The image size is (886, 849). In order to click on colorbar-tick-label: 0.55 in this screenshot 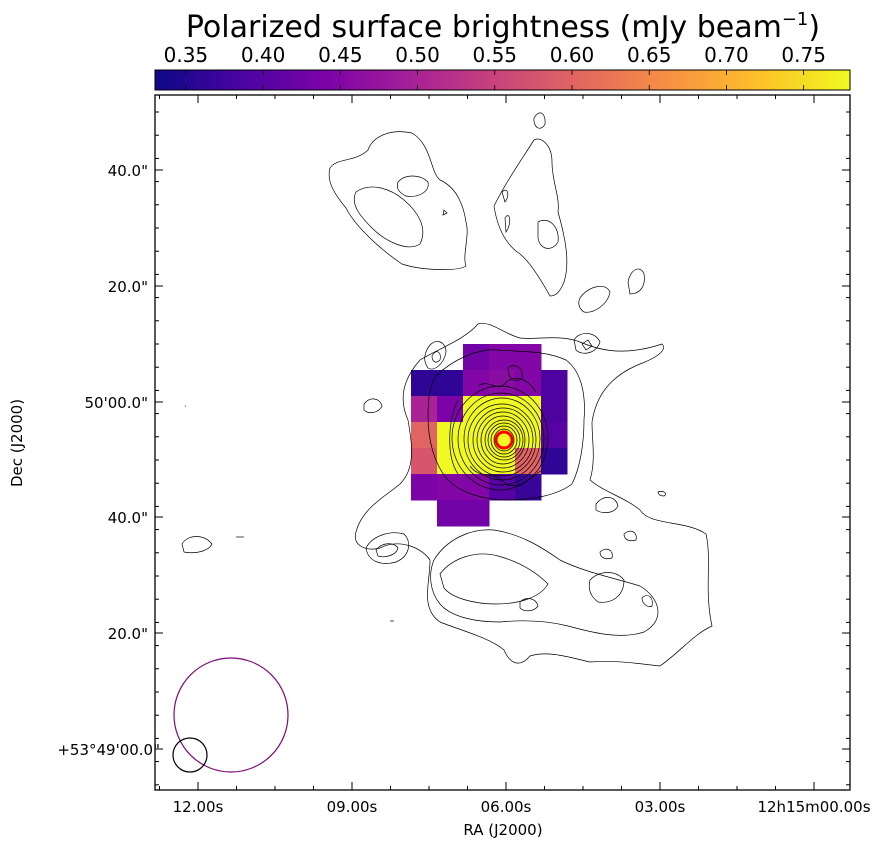, I will do `click(495, 55)`.